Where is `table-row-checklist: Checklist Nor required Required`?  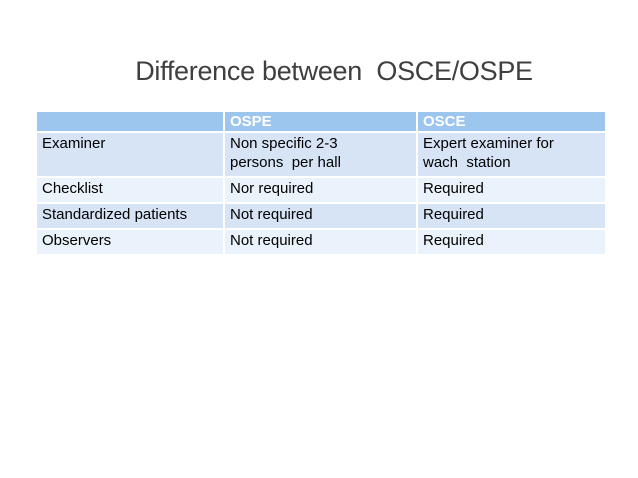
table-row-checklist: Checklist Nor required Required is located at coordinates (321, 190).